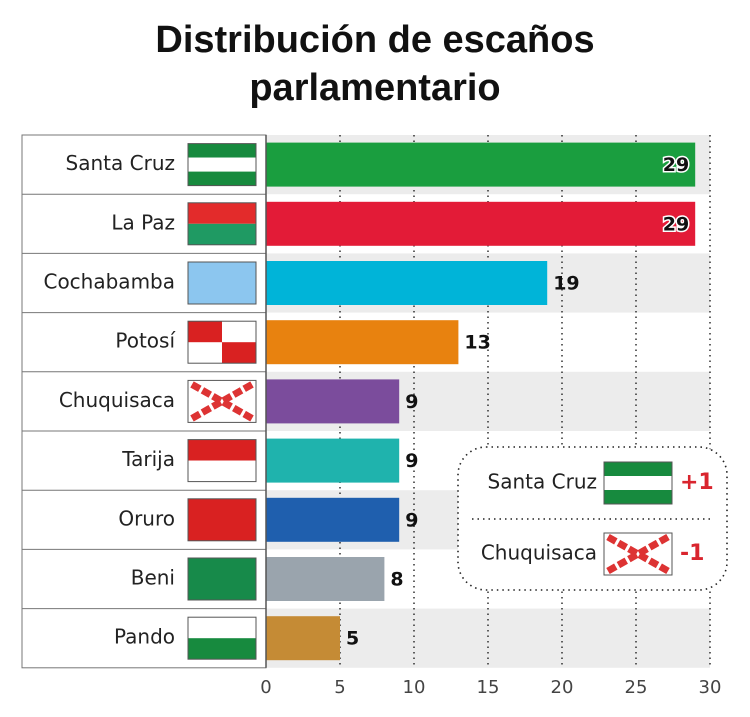  Describe the element at coordinates (562, 687) in the screenshot. I see `x-tick-label: 20` at that location.